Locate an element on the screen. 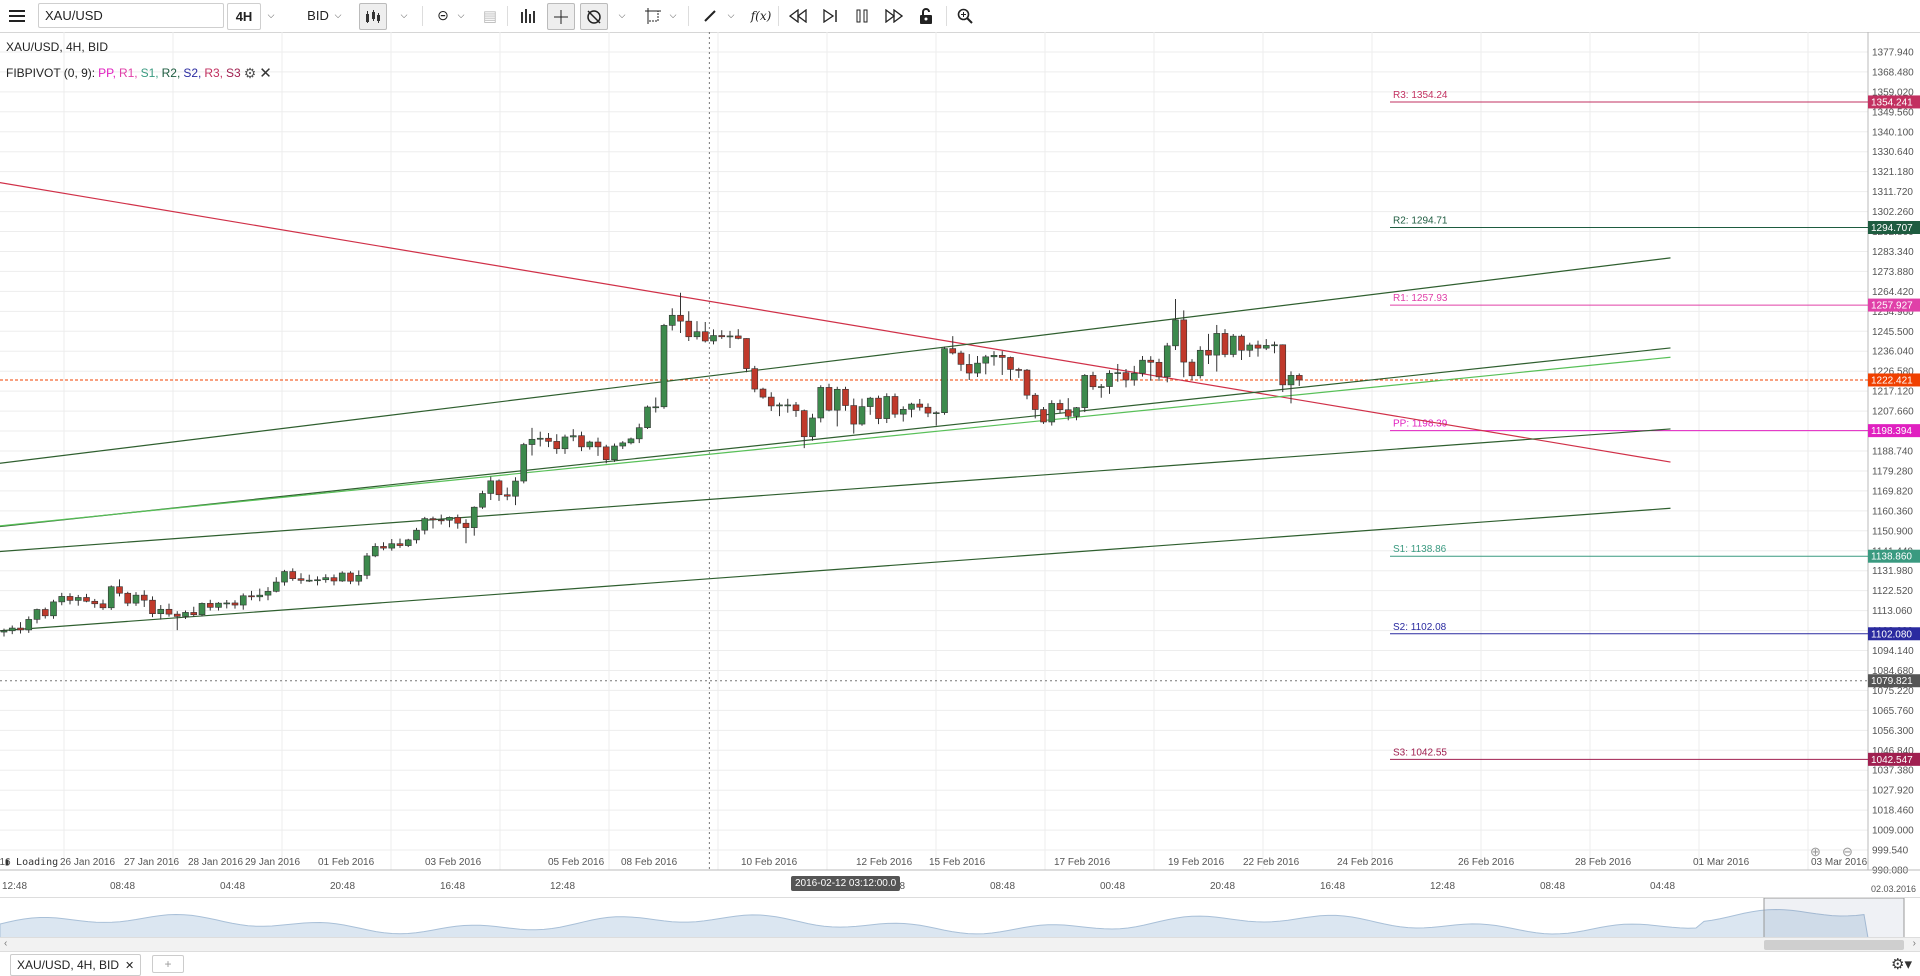  step-forward-icon is located at coordinates (830, 15).